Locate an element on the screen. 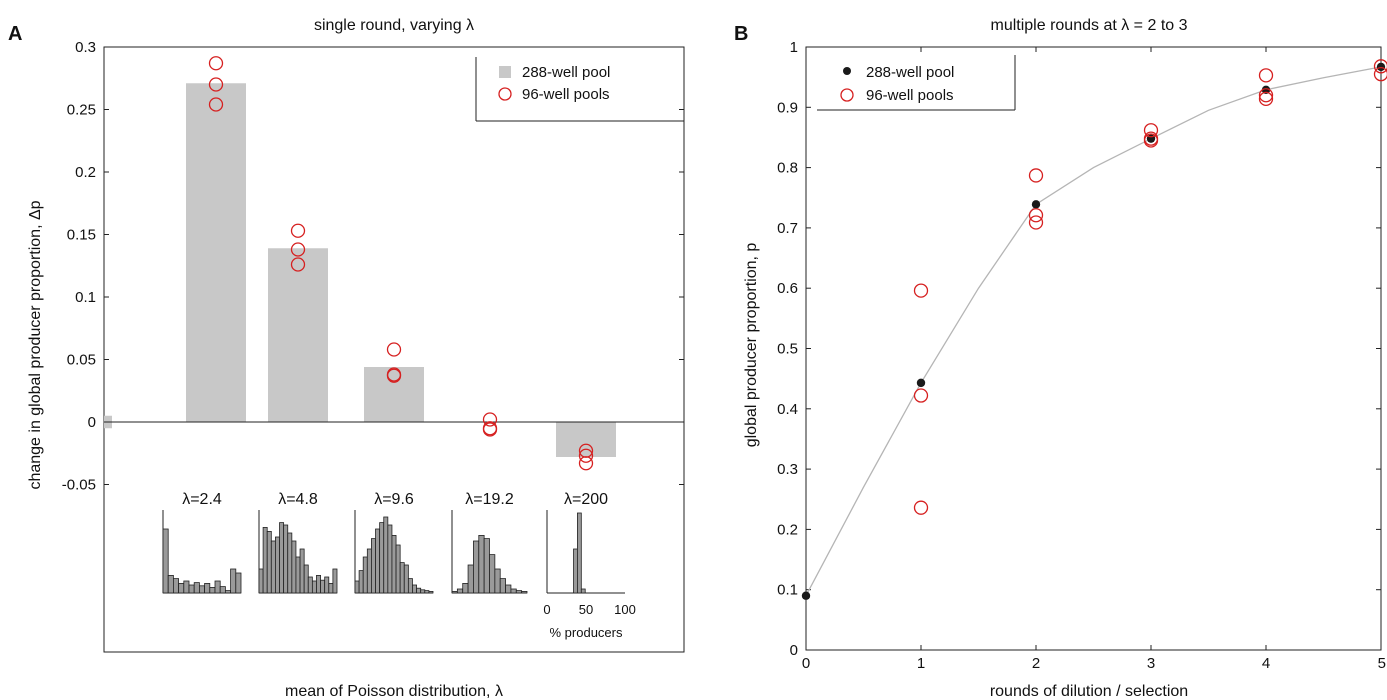 This screenshot has height=700, width=1387. panel-b-letter: B is located at coordinates (741, 34).